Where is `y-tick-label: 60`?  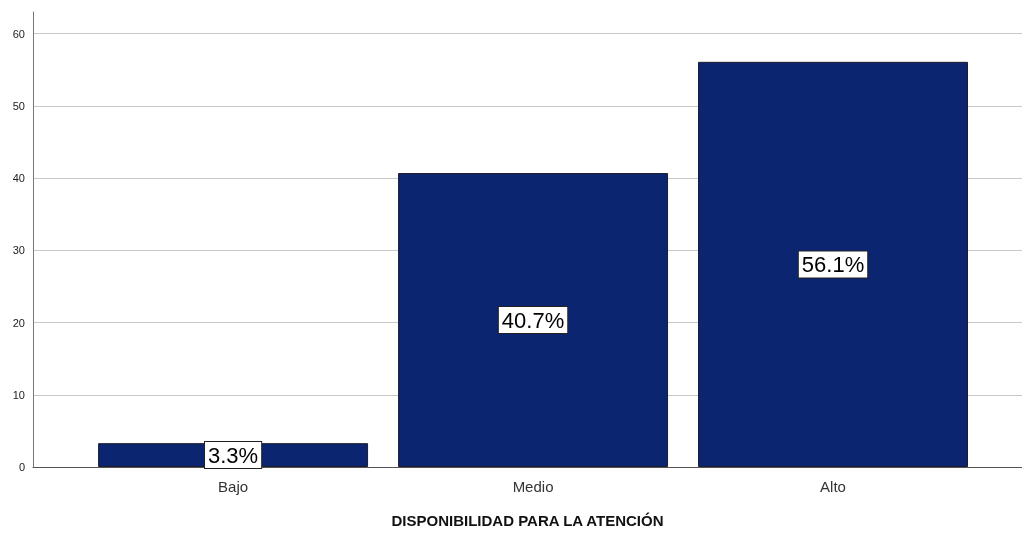
y-tick-label: 60 is located at coordinates (18, 33).